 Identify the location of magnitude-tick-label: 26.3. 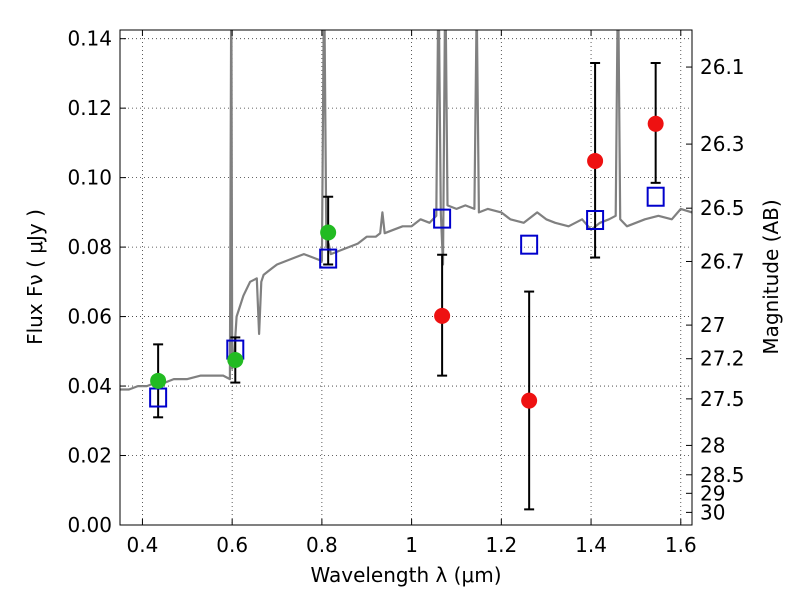
(722, 144).